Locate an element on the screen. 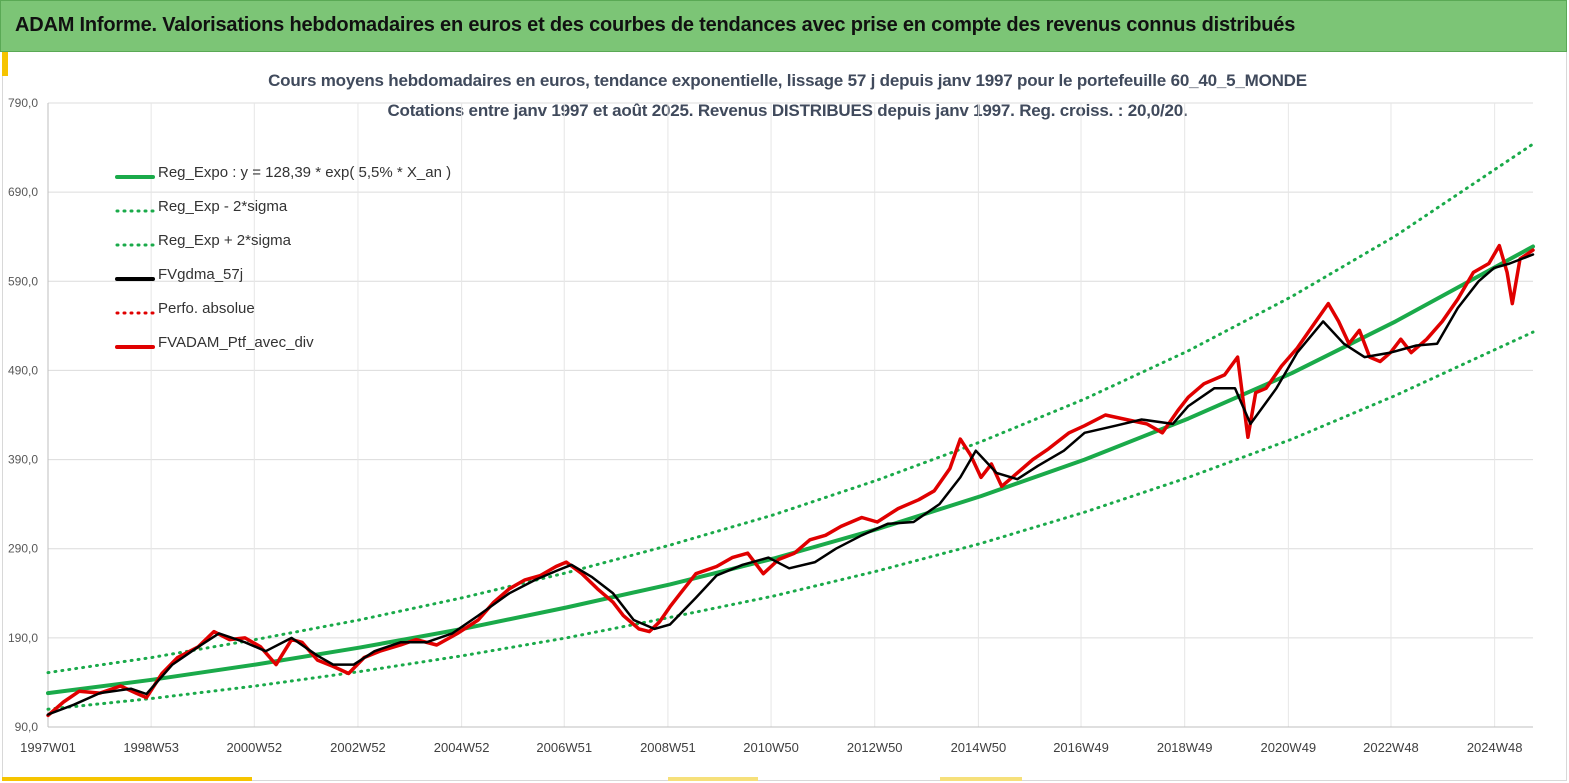  x-tick-label: 2014W50 is located at coordinates (979, 747).